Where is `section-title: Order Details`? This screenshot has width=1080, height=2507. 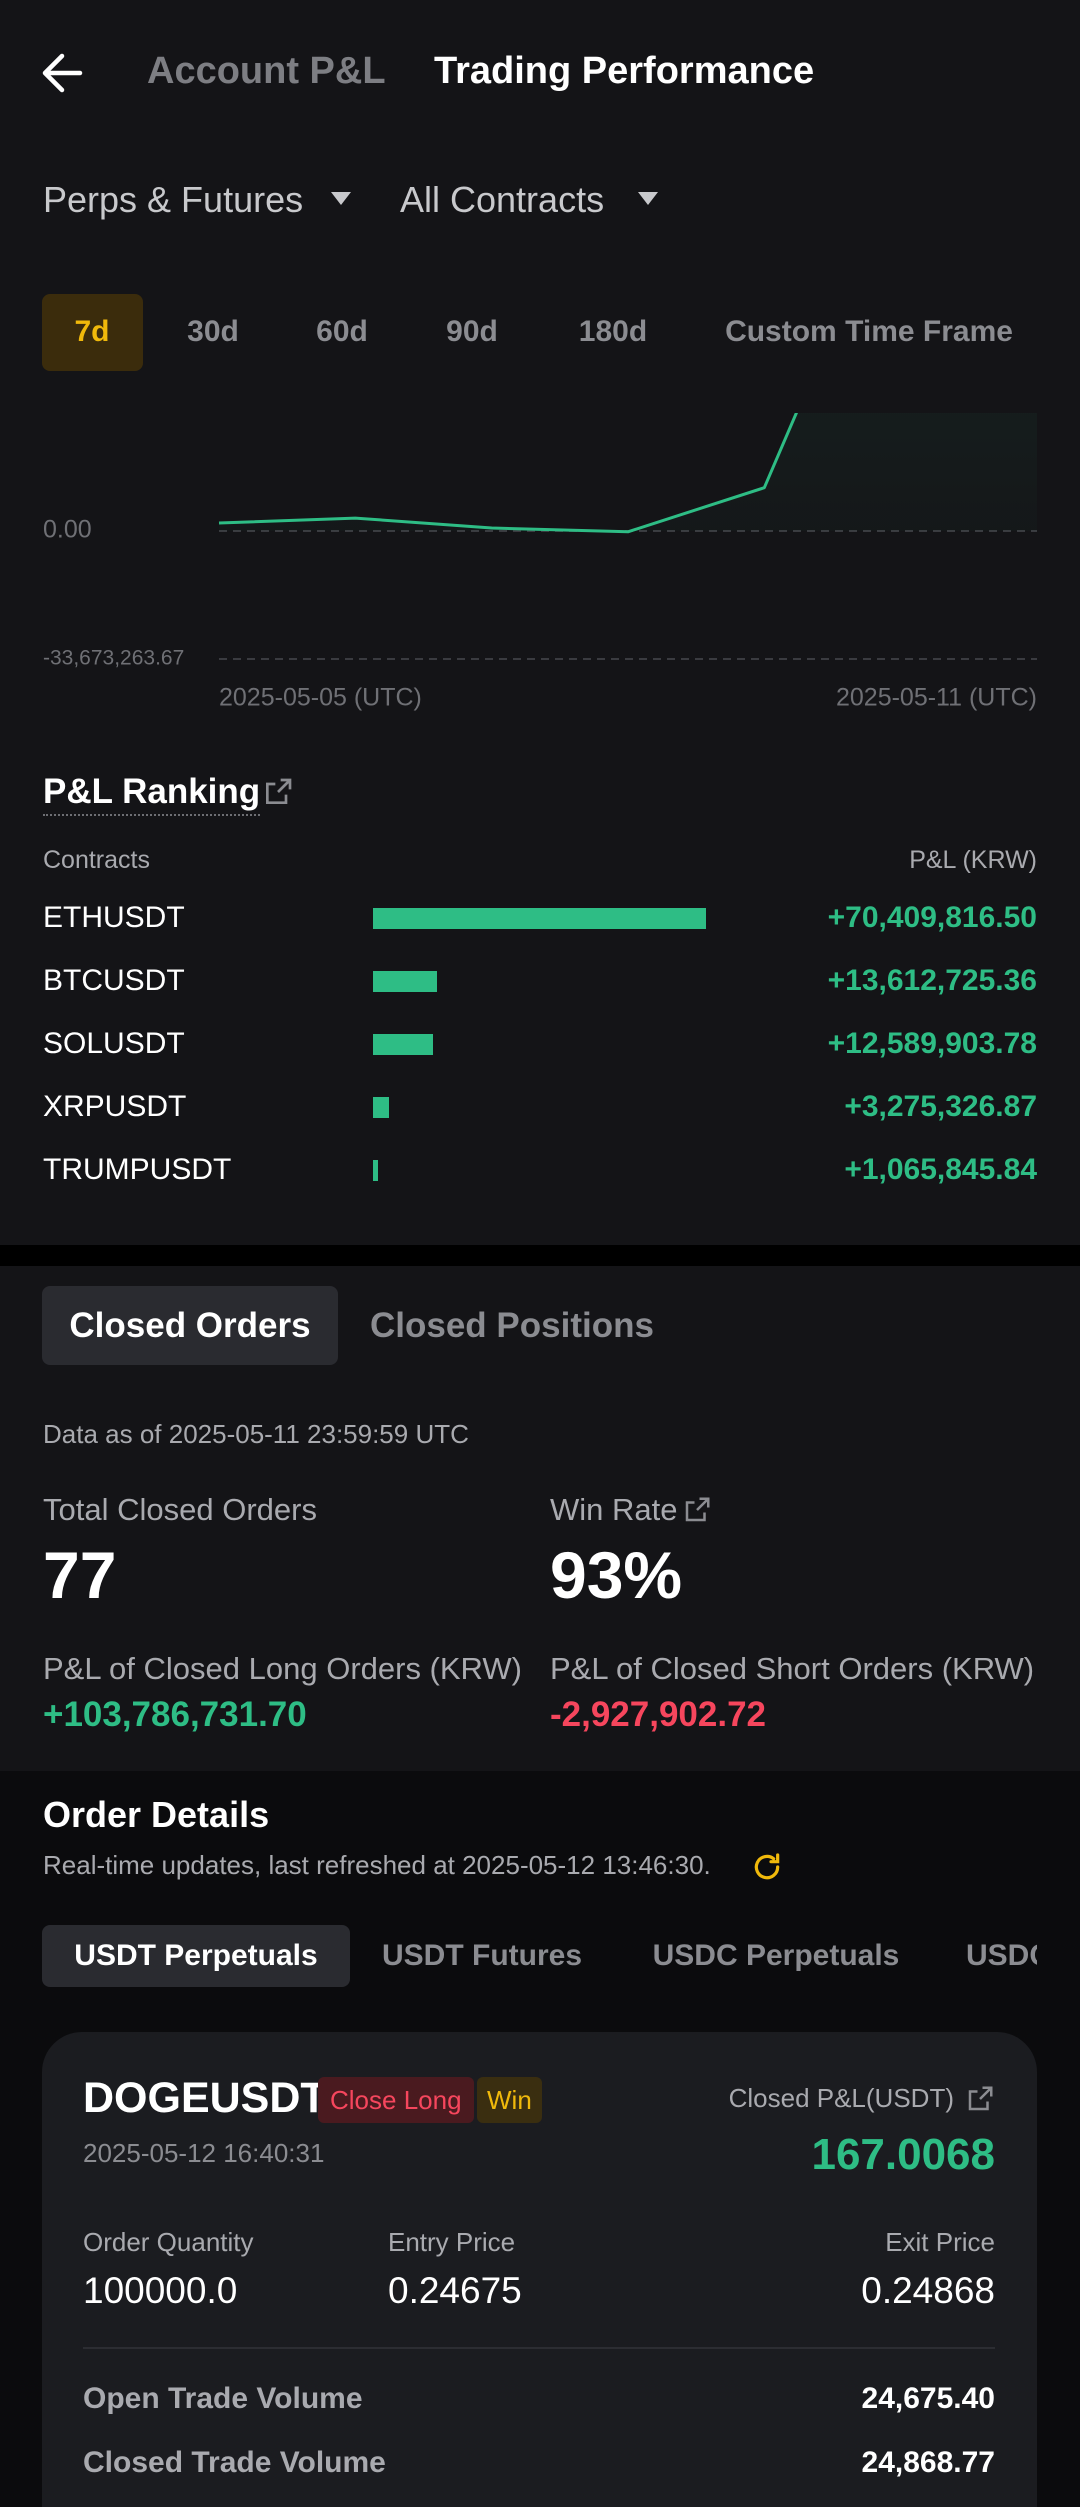 section-title: Order Details is located at coordinates (156, 1814).